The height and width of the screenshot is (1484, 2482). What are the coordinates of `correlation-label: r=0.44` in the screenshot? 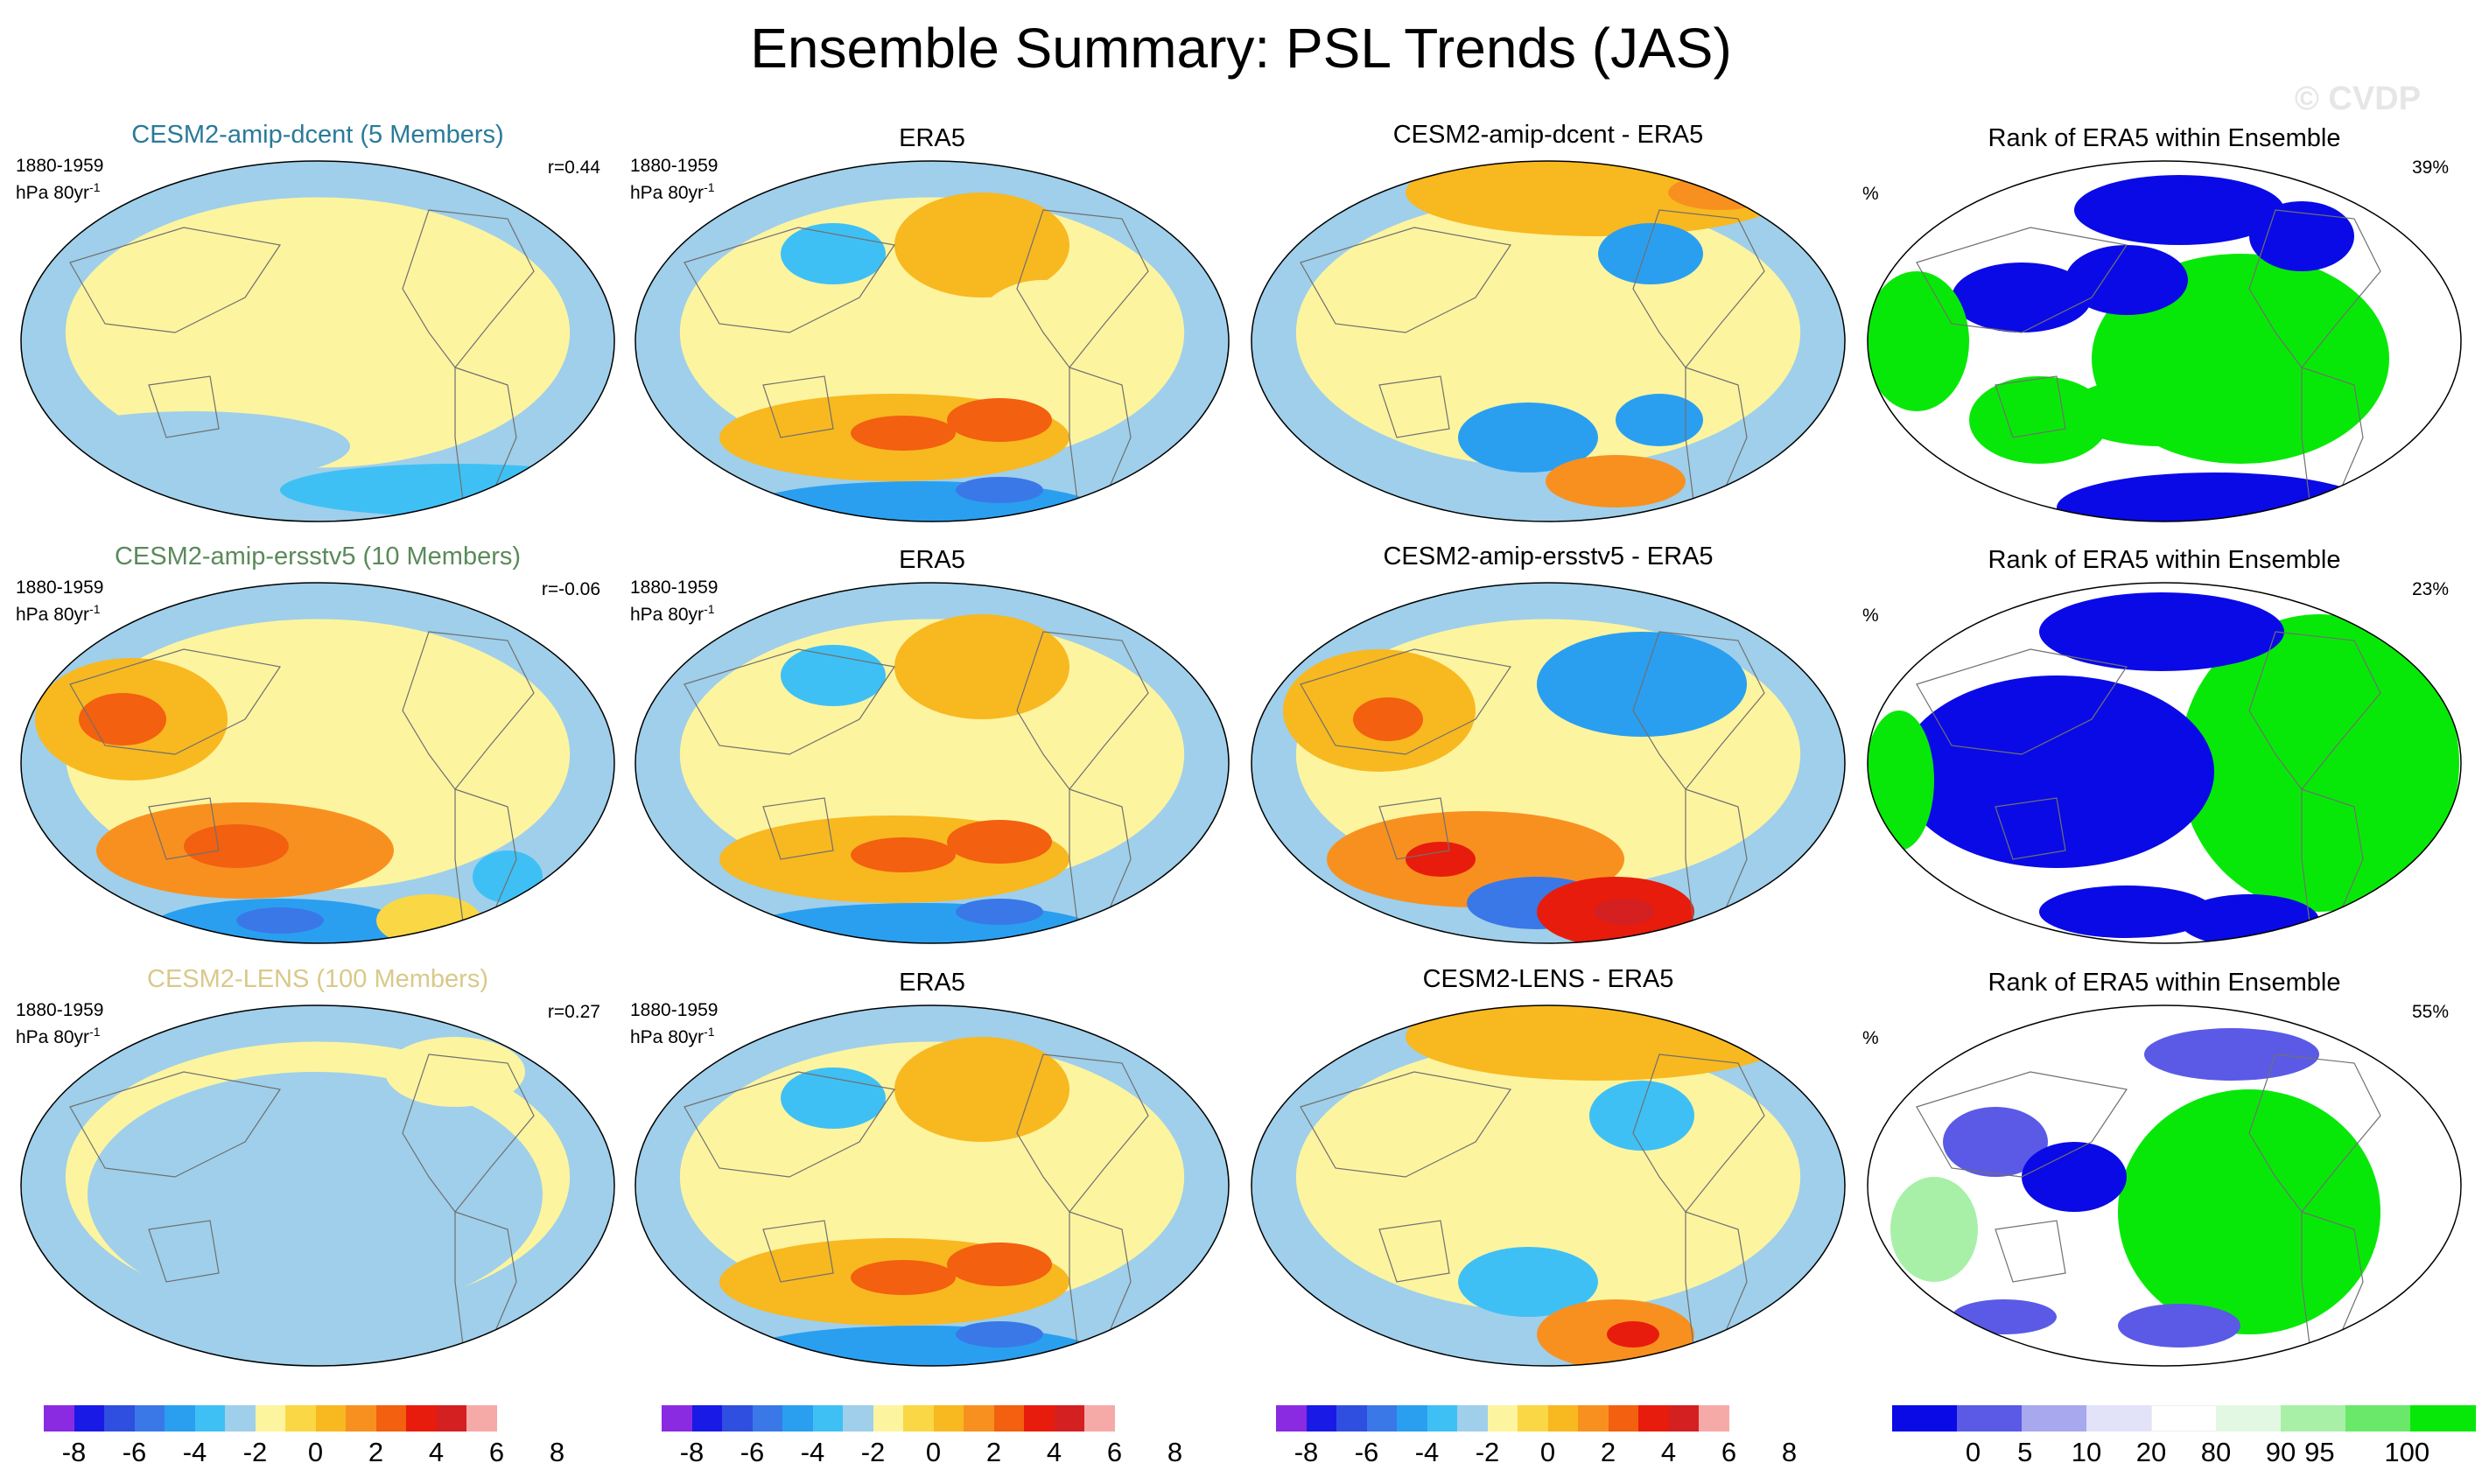 It's located at (573, 168).